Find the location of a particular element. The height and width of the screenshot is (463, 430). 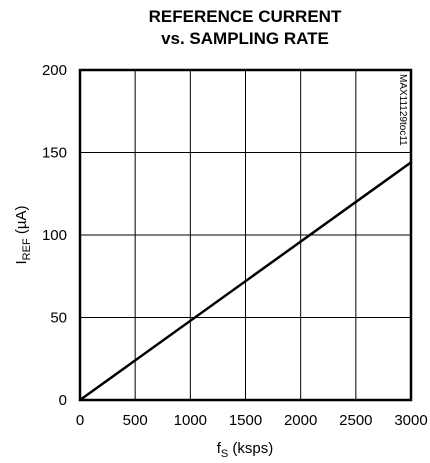

x-tick-label: 1500 is located at coordinates (245, 420).